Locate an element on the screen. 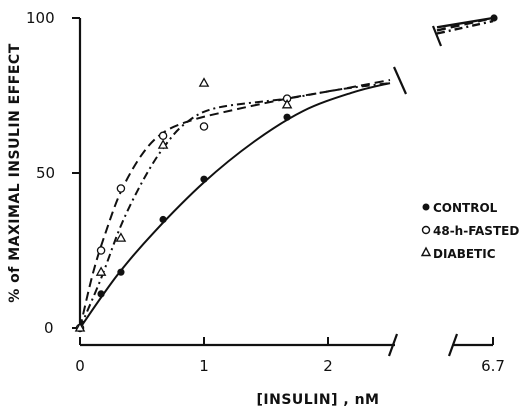 This screenshot has width=524, height=415. x-tick-label-6-7: 6.7 is located at coordinates (493, 366).